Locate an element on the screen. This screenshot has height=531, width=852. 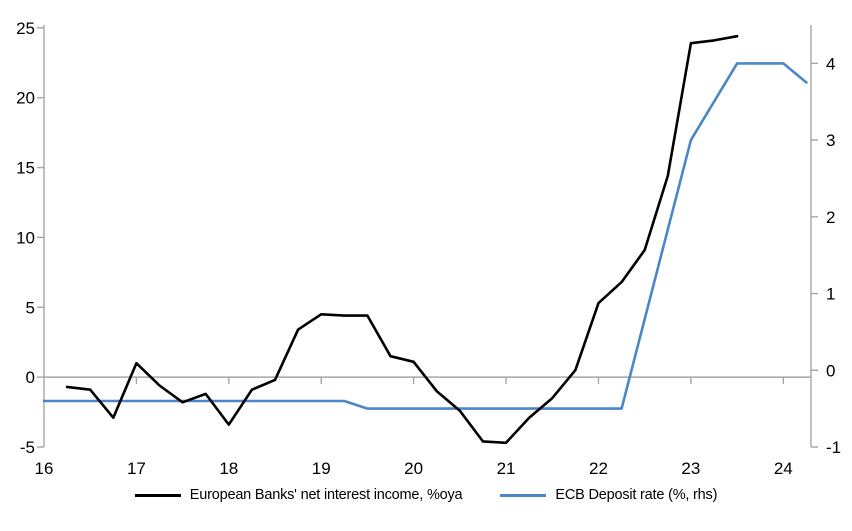
x-axis-tick-label: 23 is located at coordinates (690, 468).